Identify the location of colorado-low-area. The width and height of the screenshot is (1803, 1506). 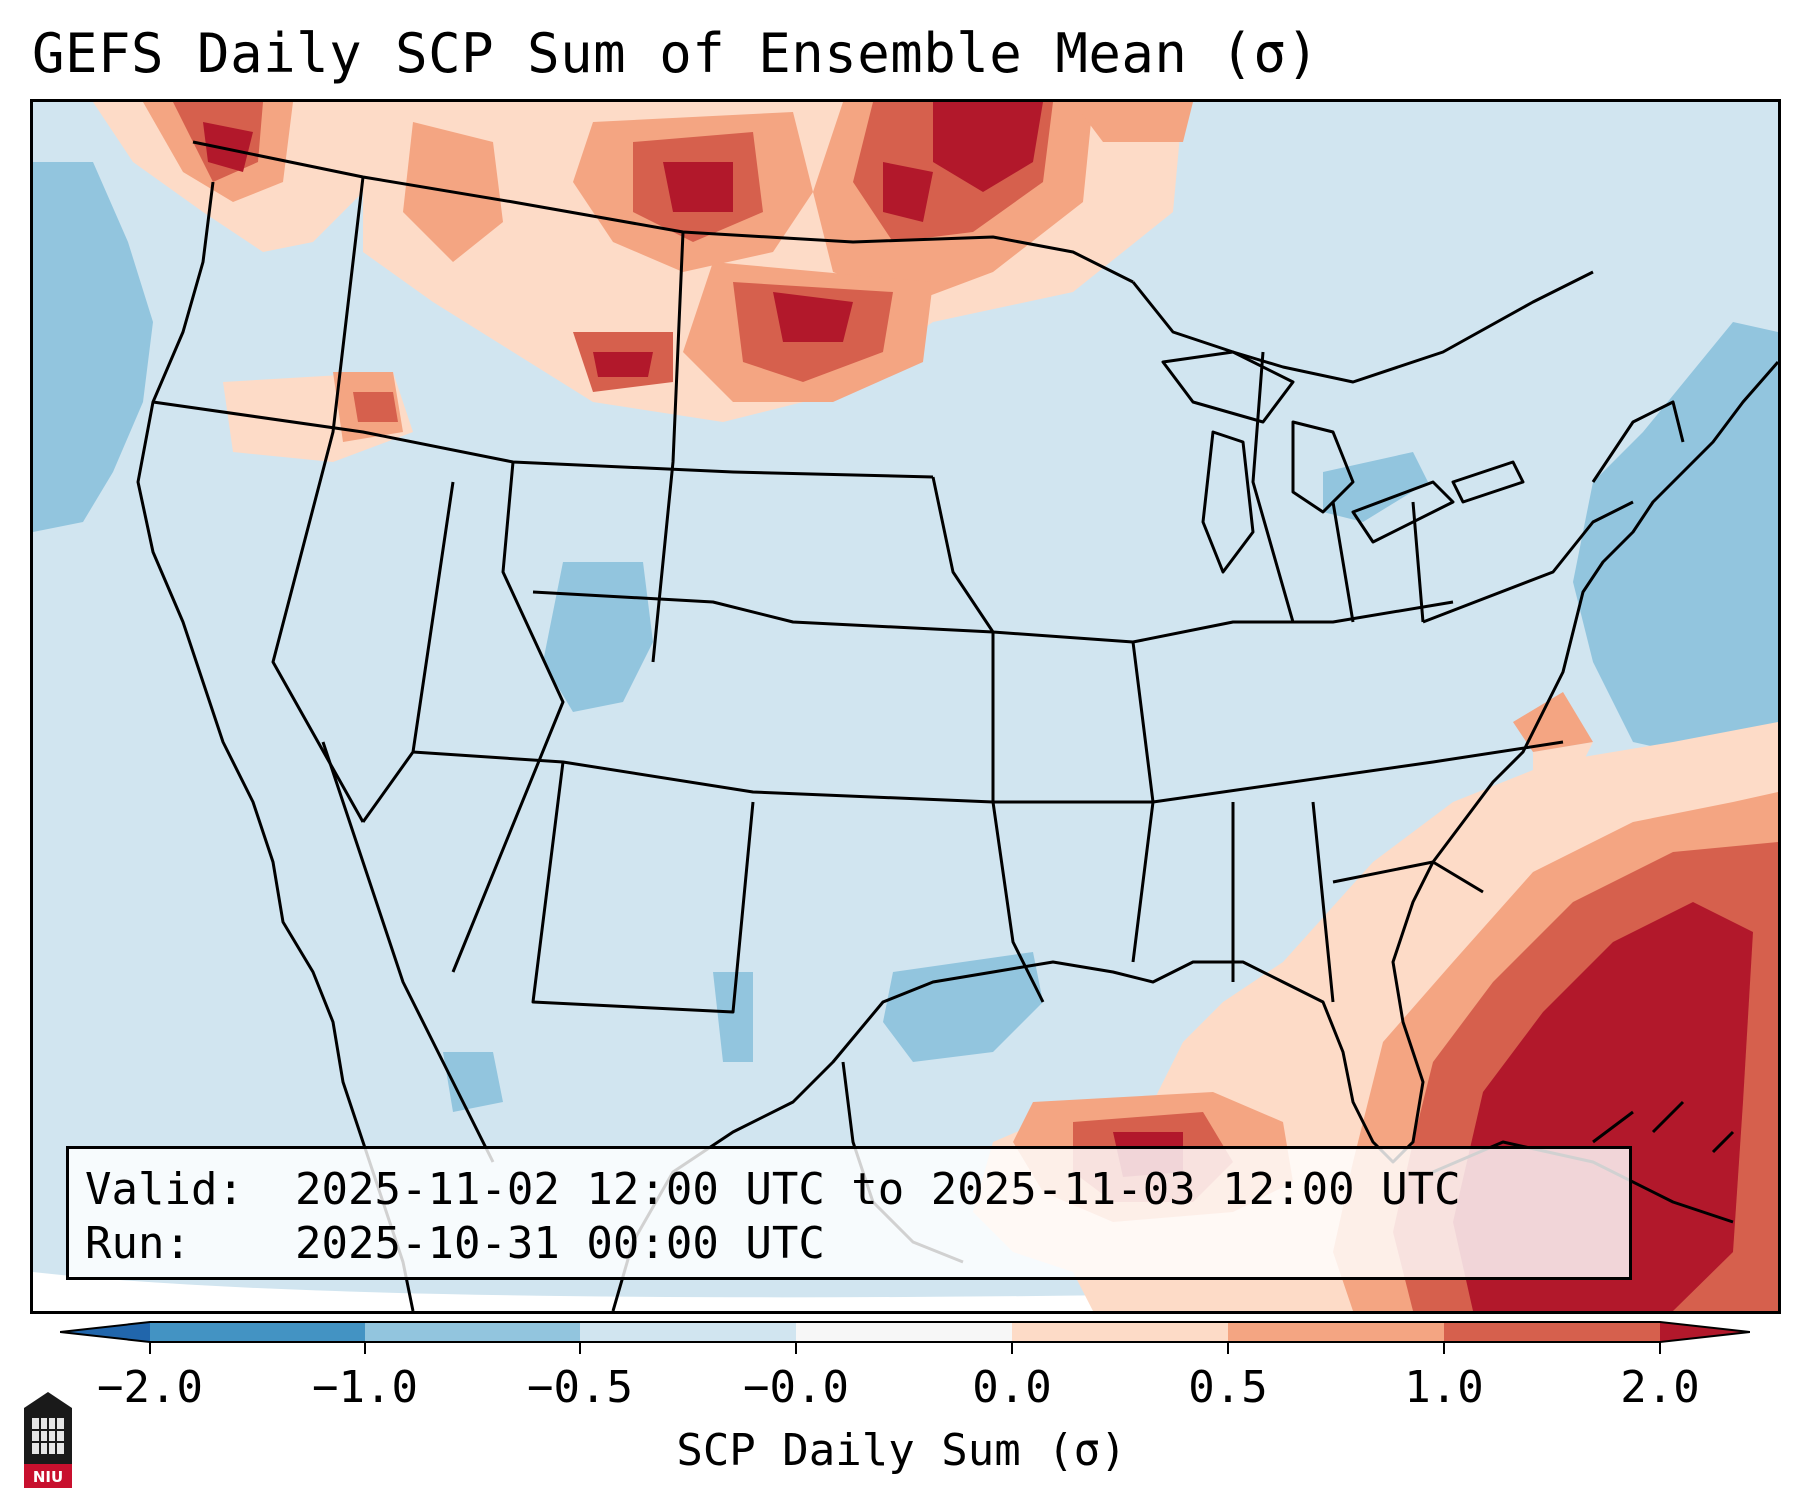
(598, 637).